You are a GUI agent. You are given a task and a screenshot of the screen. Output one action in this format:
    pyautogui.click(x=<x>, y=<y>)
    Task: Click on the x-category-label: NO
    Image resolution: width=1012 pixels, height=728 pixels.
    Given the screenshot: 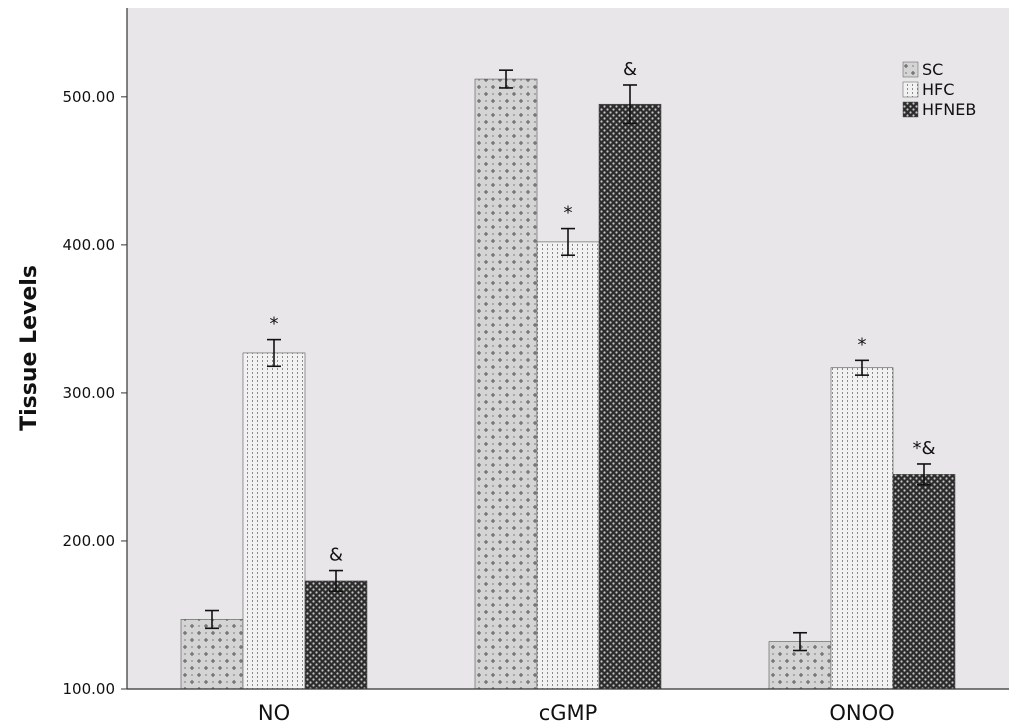 What is the action you would take?
    pyautogui.click(x=274, y=713)
    